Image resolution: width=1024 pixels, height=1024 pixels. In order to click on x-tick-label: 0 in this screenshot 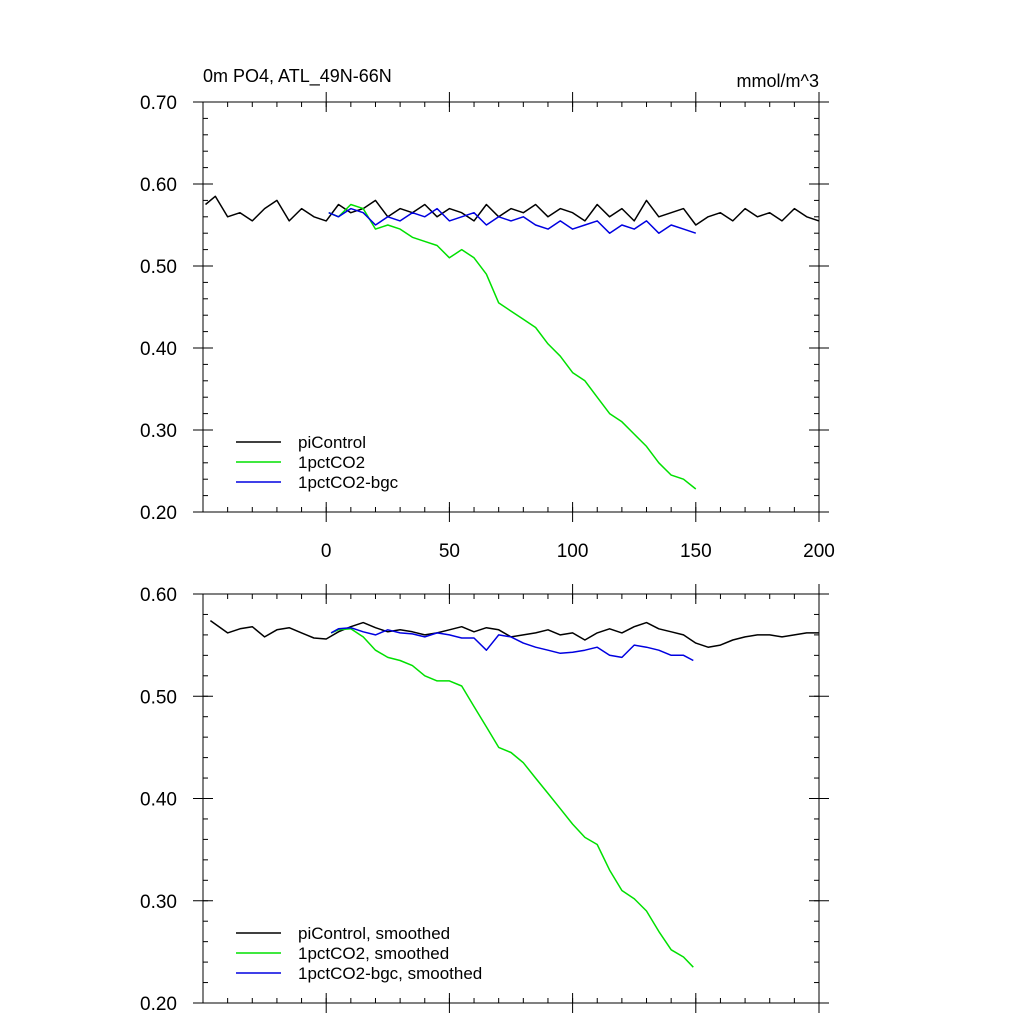, I will do `click(326, 551)`.